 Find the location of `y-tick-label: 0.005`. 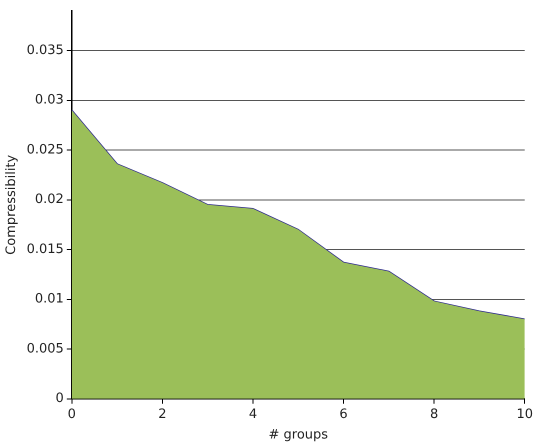

y-tick-label: 0.005 is located at coordinates (45, 348).